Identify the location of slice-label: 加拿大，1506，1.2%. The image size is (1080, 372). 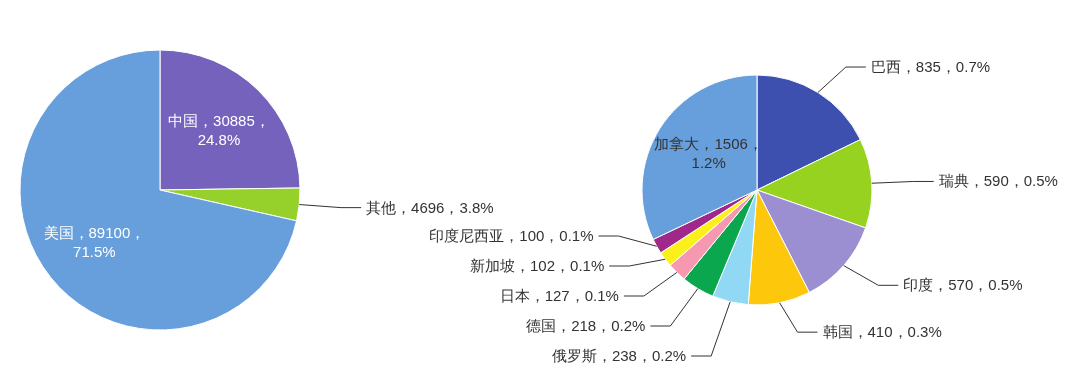
(708, 153).